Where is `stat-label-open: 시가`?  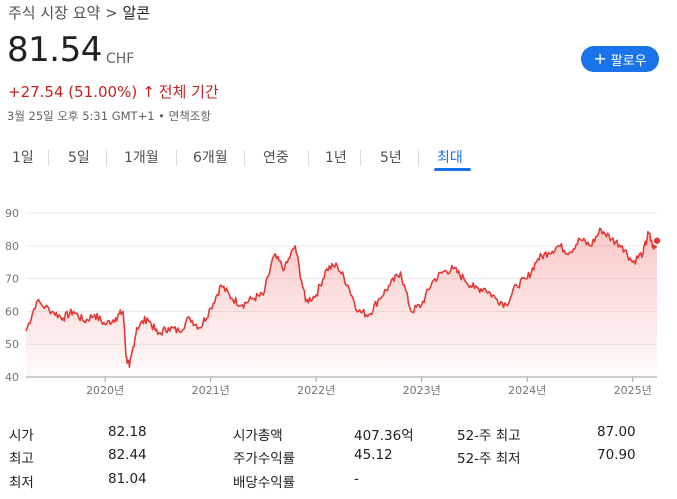
stat-label-open: 시가 is located at coordinates (21, 436).